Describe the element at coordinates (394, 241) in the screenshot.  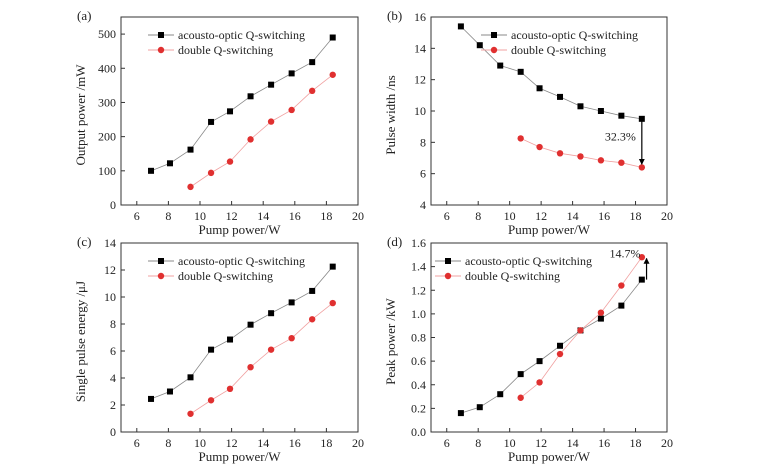
I see `panel-label: (d)` at that location.